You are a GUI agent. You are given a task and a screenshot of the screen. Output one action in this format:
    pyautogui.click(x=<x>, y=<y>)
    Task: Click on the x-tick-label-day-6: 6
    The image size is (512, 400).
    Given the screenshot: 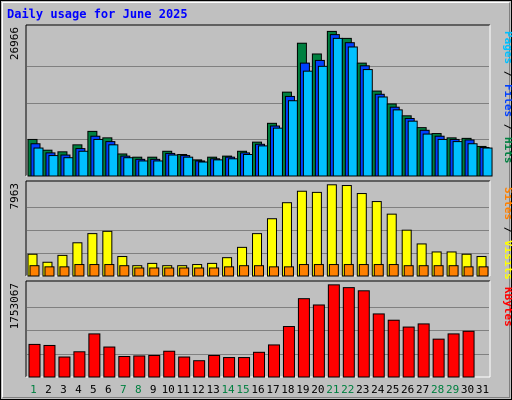 What is the action you would take?
    pyautogui.click(x=108, y=389)
    